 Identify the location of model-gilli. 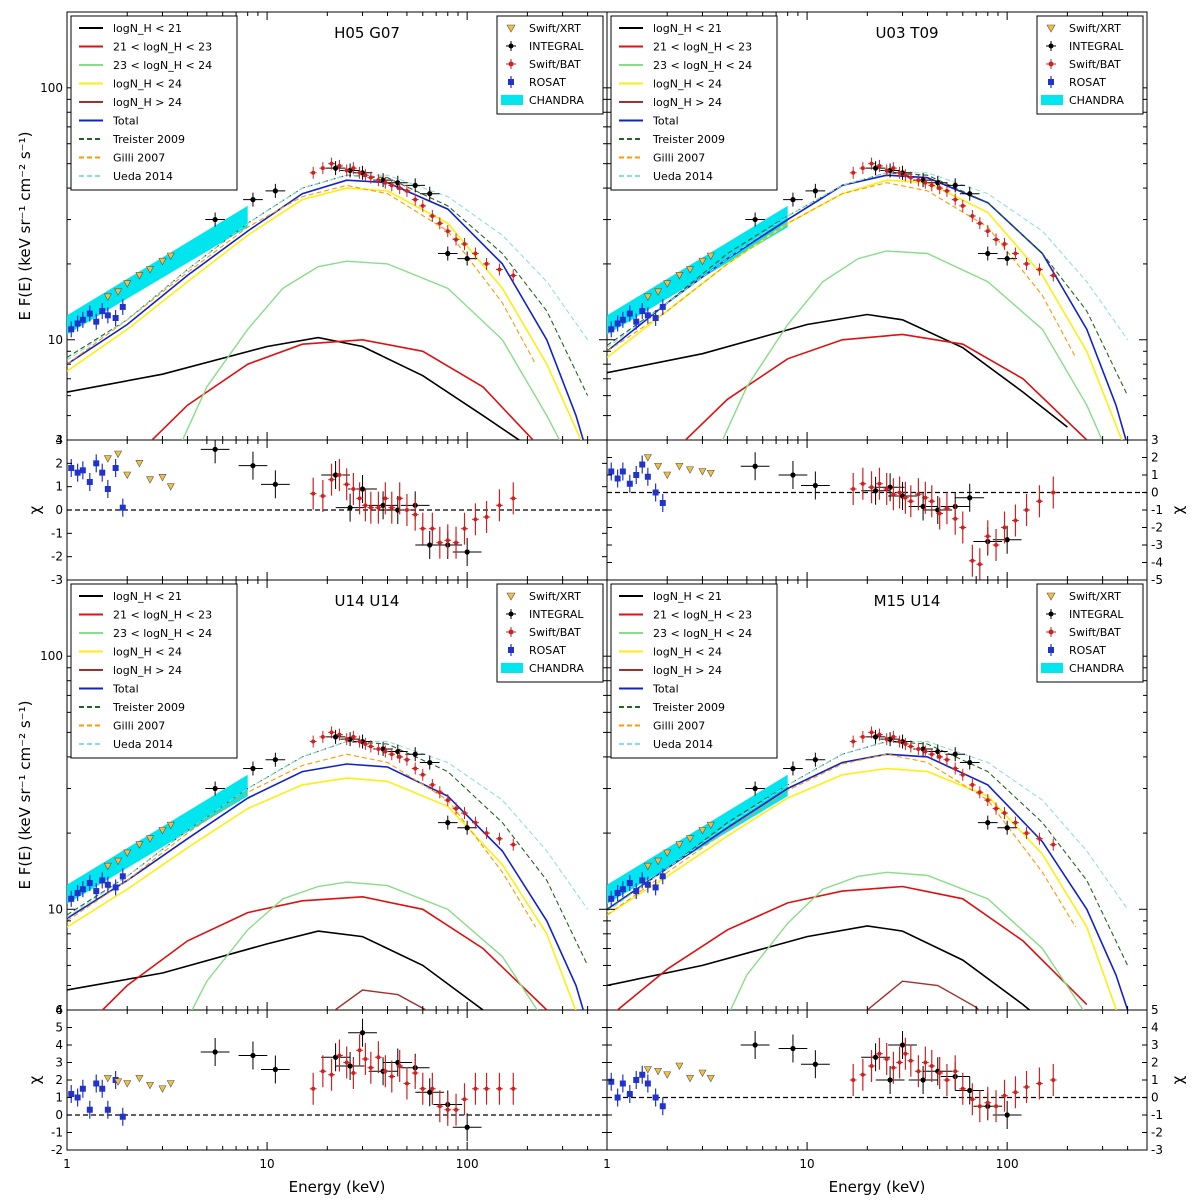
(302, 840).